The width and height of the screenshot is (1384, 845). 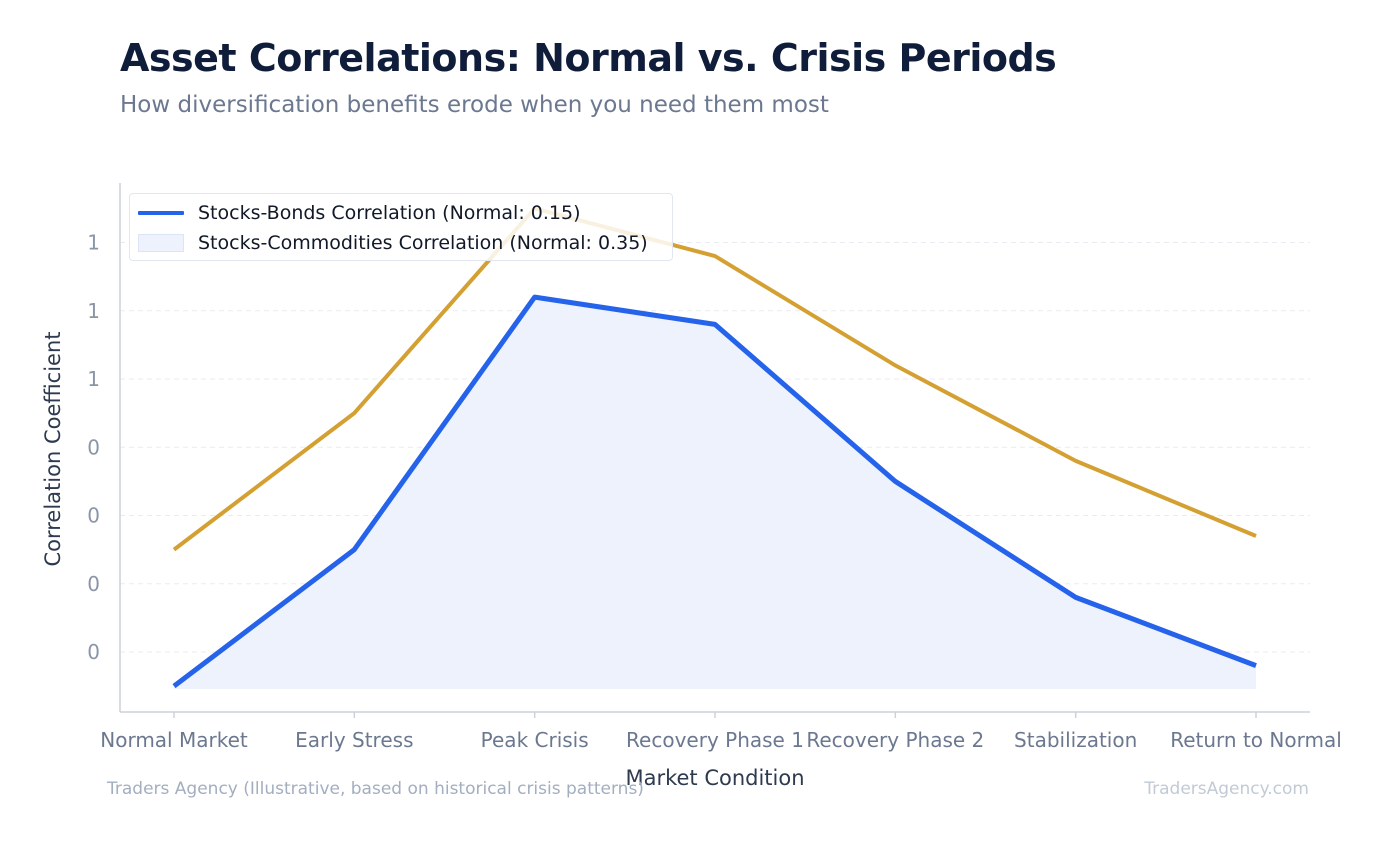 What do you see at coordinates (1075, 740) in the screenshot?
I see `x-tick-label: Stabilization` at bounding box center [1075, 740].